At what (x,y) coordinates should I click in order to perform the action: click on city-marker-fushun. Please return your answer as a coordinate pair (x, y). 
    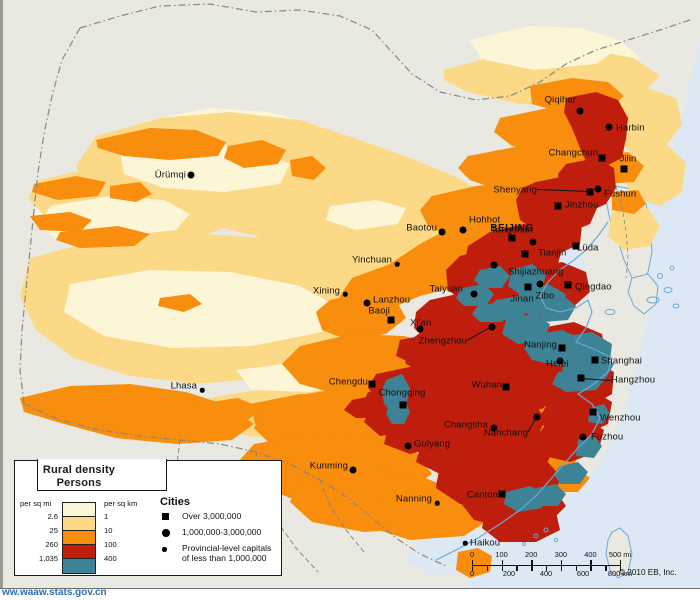
    Looking at the image, I should click on (598, 189).